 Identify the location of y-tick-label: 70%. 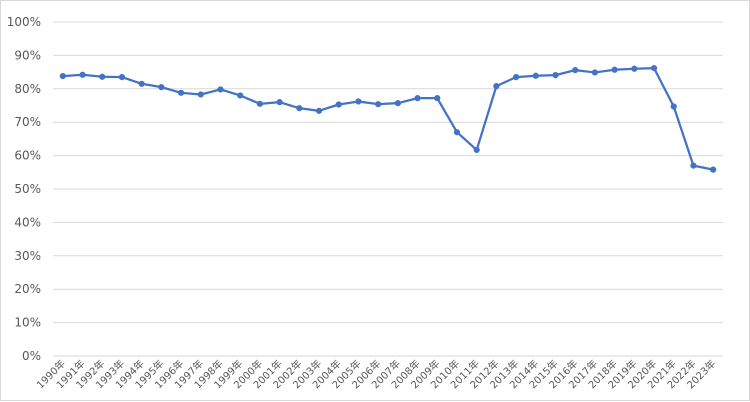
(27, 122).